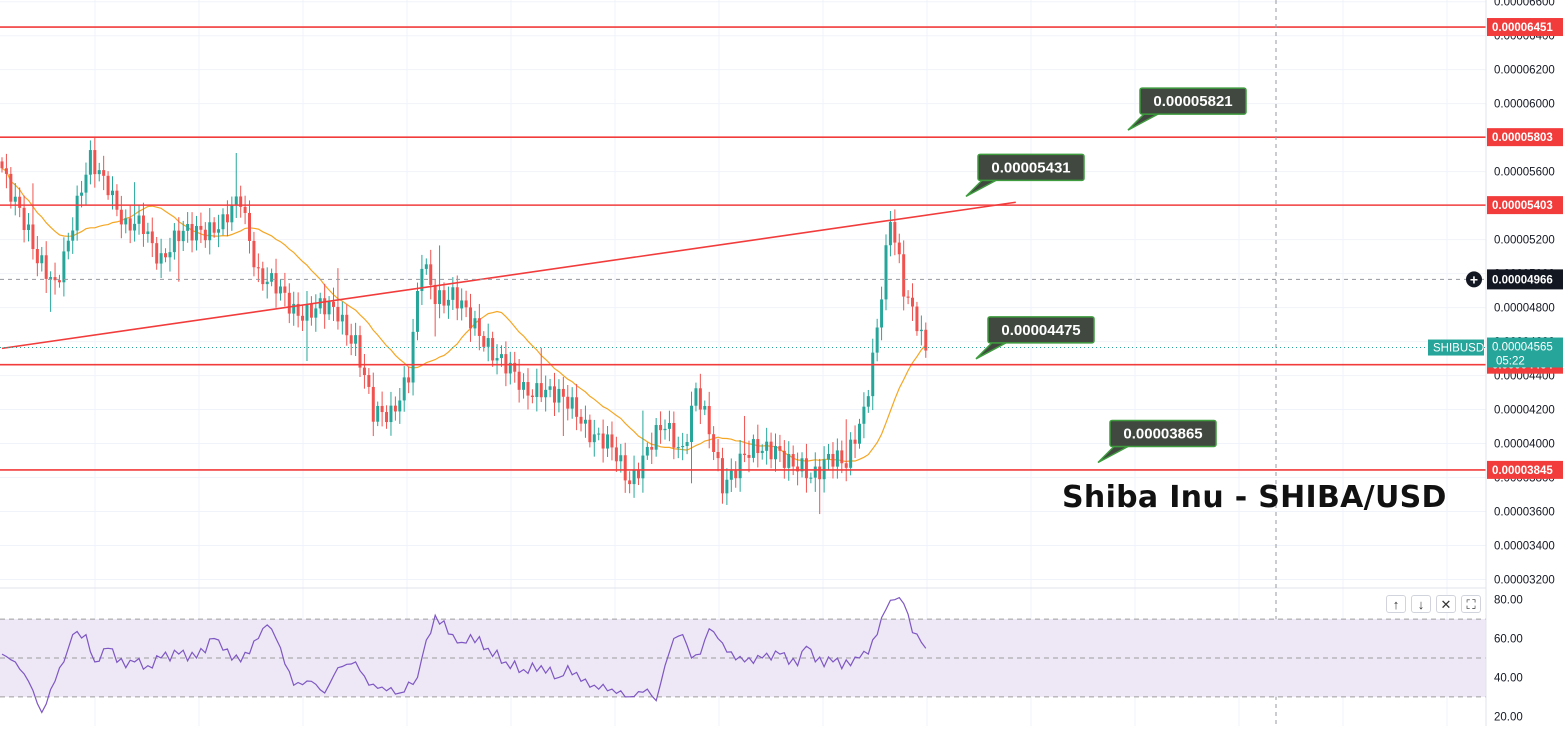 This screenshot has height=731, width=1566. What do you see at coordinates (1508, 640) in the screenshot?
I see `rsi-axis-tick-label: 60.00` at bounding box center [1508, 640].